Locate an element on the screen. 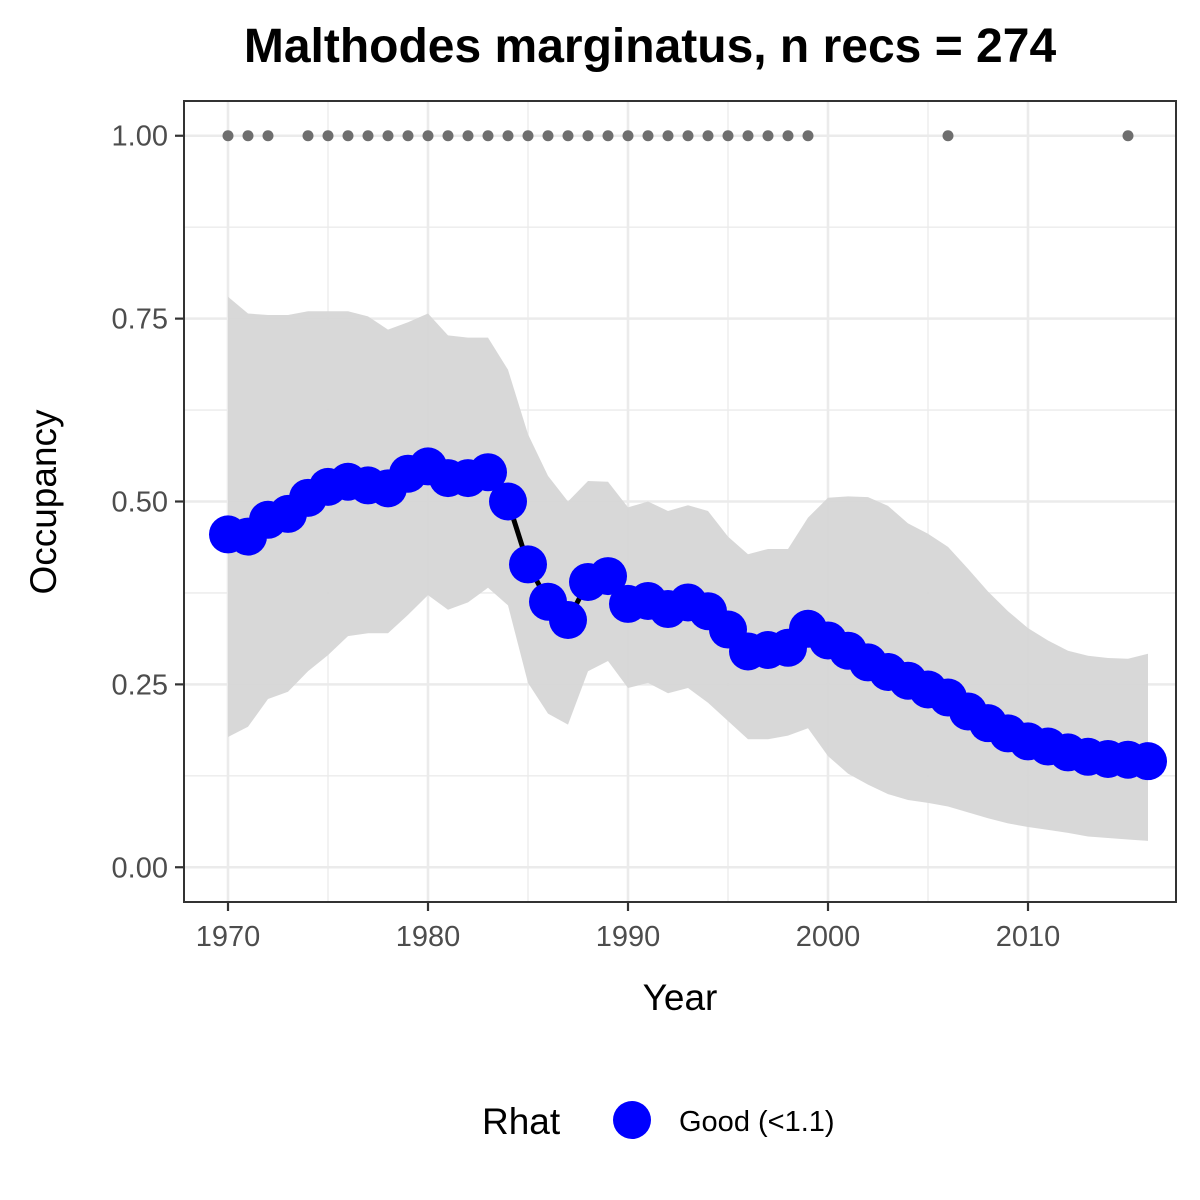 This screenshot has height=1200, width=1200. x-tick-label: 2010 is located at coordinates (1028, 937).